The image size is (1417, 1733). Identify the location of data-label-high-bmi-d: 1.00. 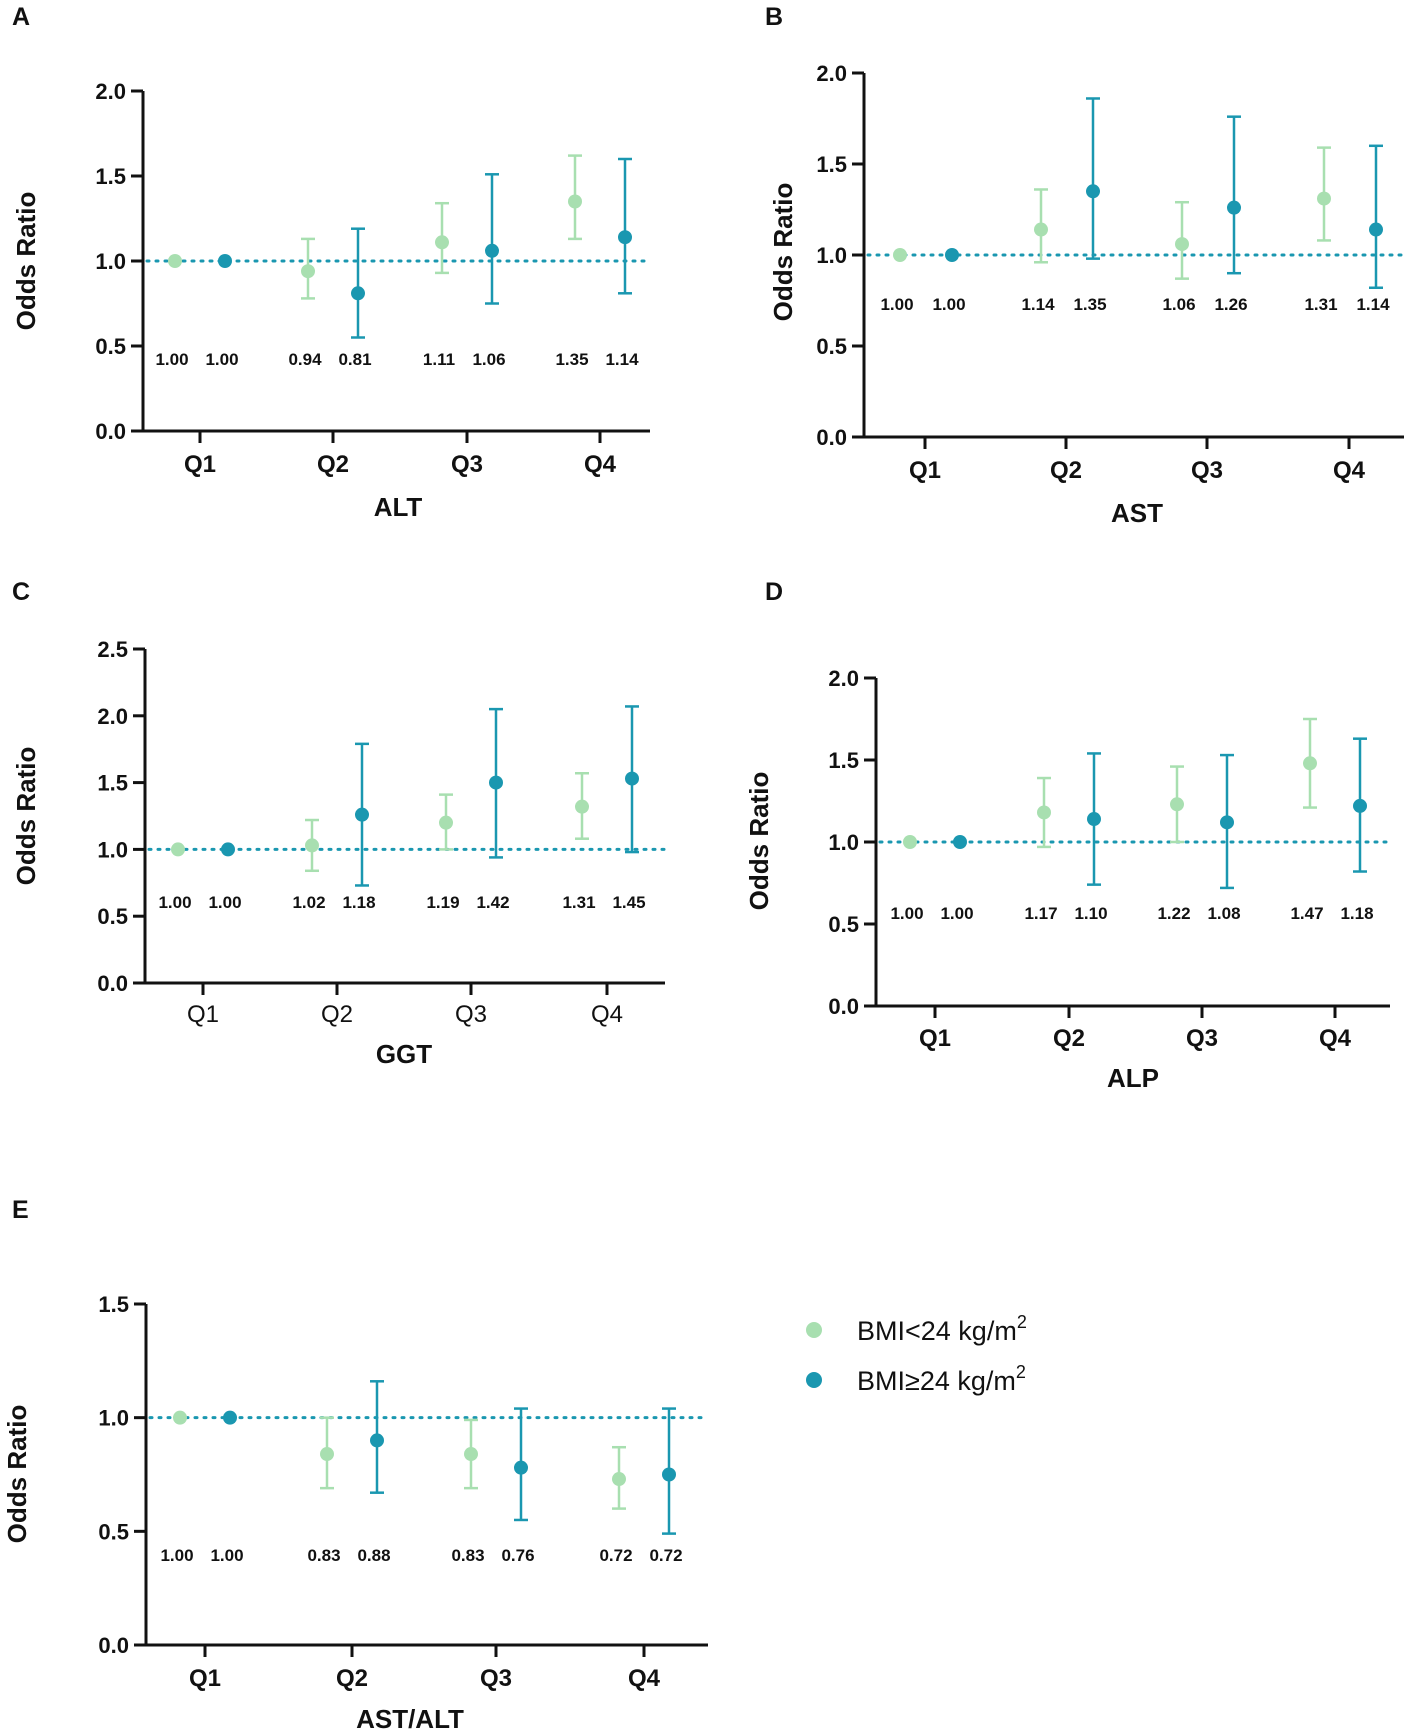
(956, 913).